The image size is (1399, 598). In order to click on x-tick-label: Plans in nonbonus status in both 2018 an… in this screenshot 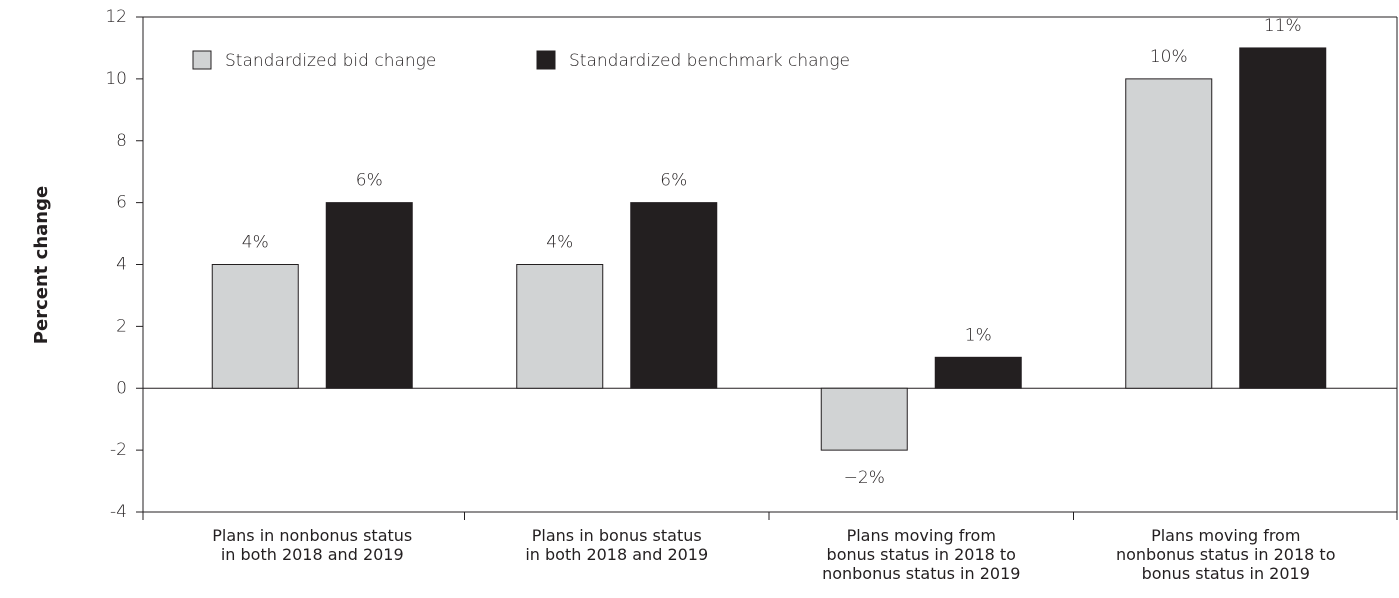, I will do `click(312, 545)`.